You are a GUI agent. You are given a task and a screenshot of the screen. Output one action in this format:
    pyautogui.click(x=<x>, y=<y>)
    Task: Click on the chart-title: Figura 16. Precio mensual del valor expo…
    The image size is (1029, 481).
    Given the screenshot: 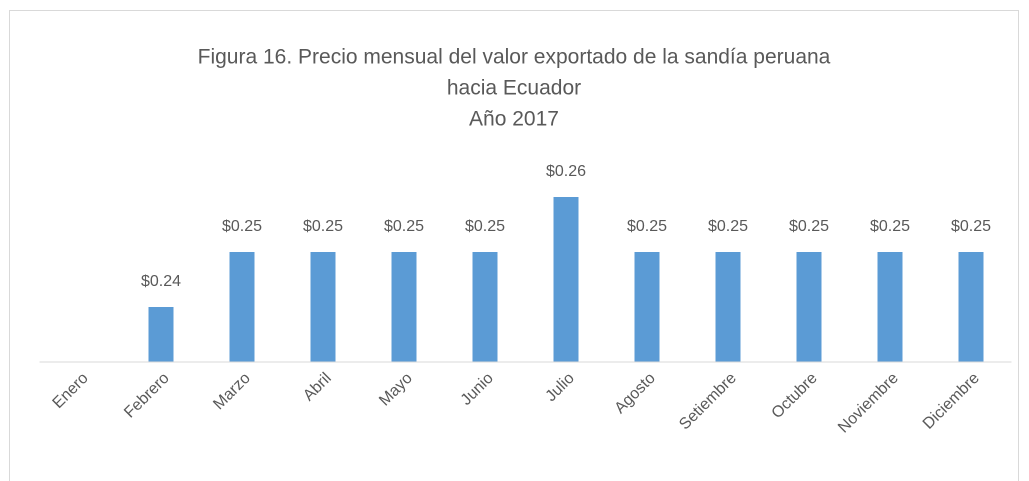 What is the action you would take?
    pyautogui.click(x=514, y=57)
    